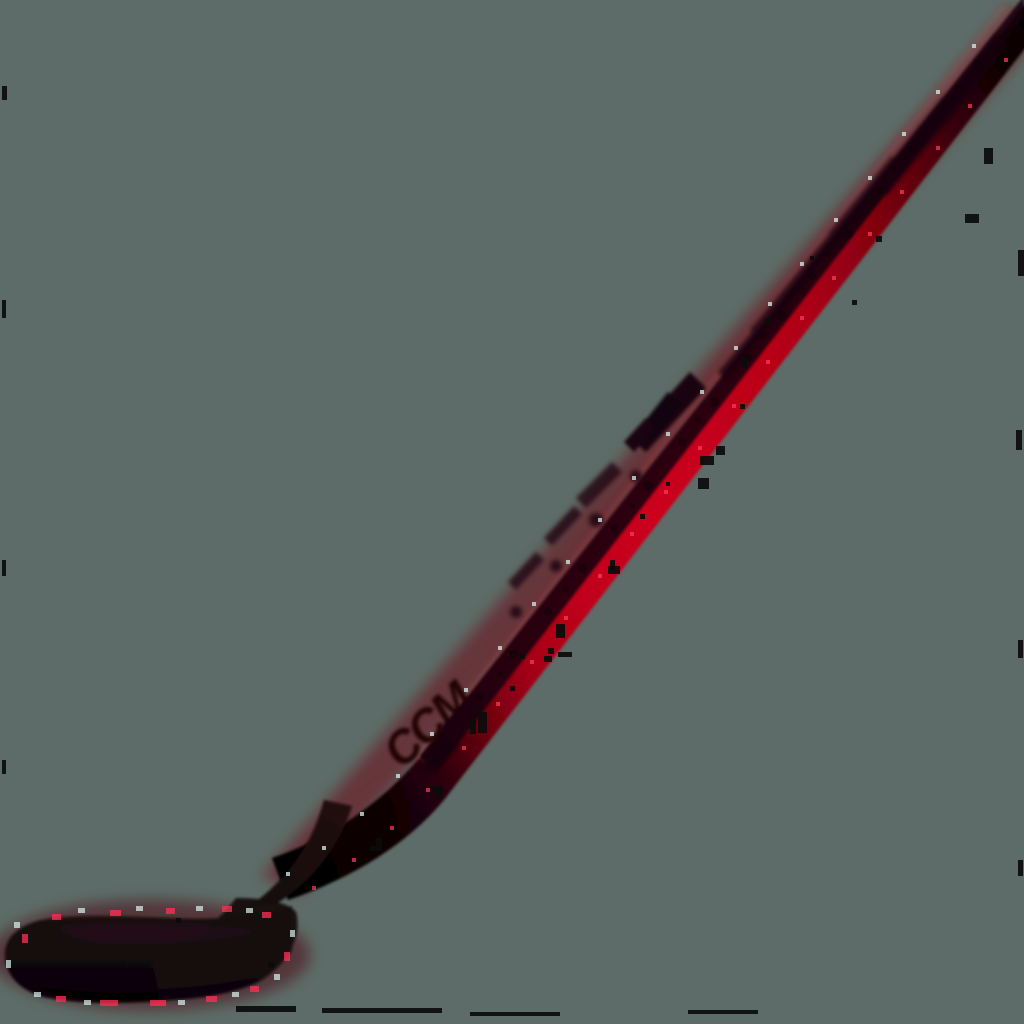 The height and width of the screenshot is (1024, 1024). Describe the element at coordinates (451, 736) in the screenshot. I see `shaft-lower-accents` at that location.